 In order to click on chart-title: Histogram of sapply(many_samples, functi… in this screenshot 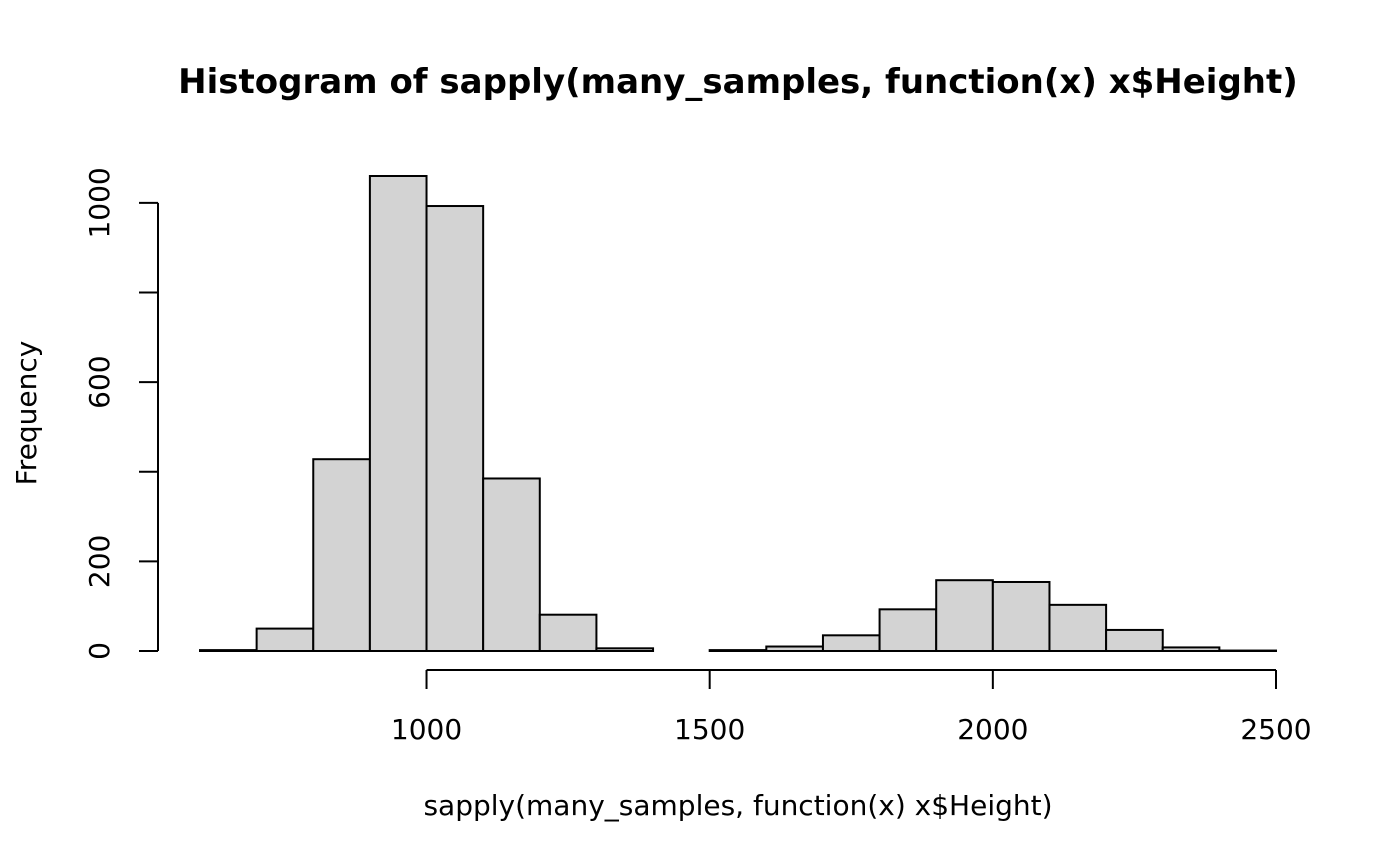, I will do `click(738, 82)`.